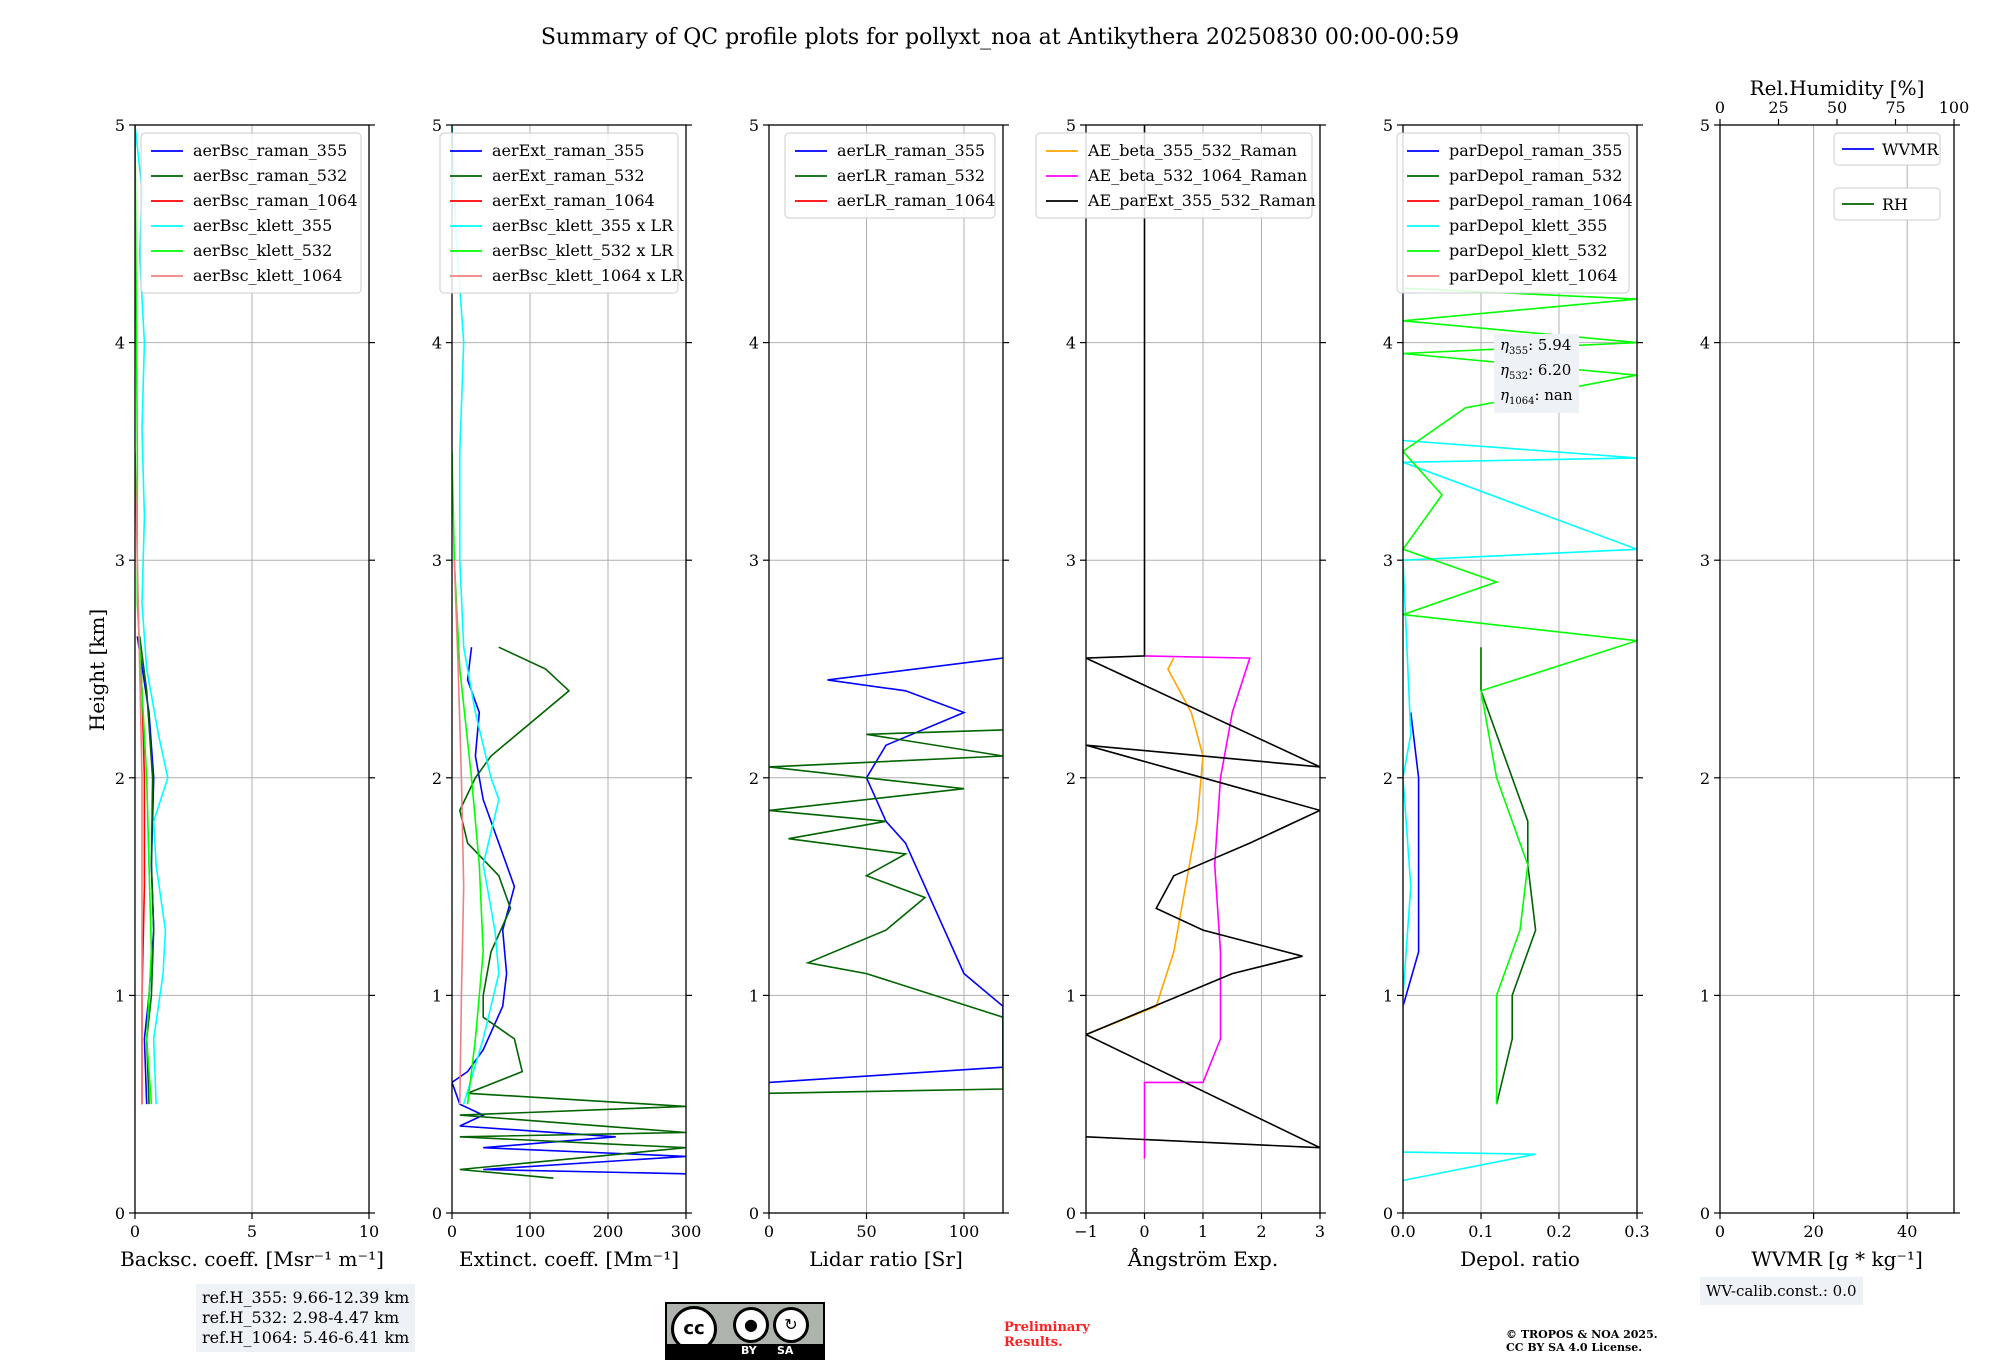 The width and height of the screenshot is (2000, 1360). I want to click on series-line-AE_parExt_355_532_Raman, so click(1203, 637).